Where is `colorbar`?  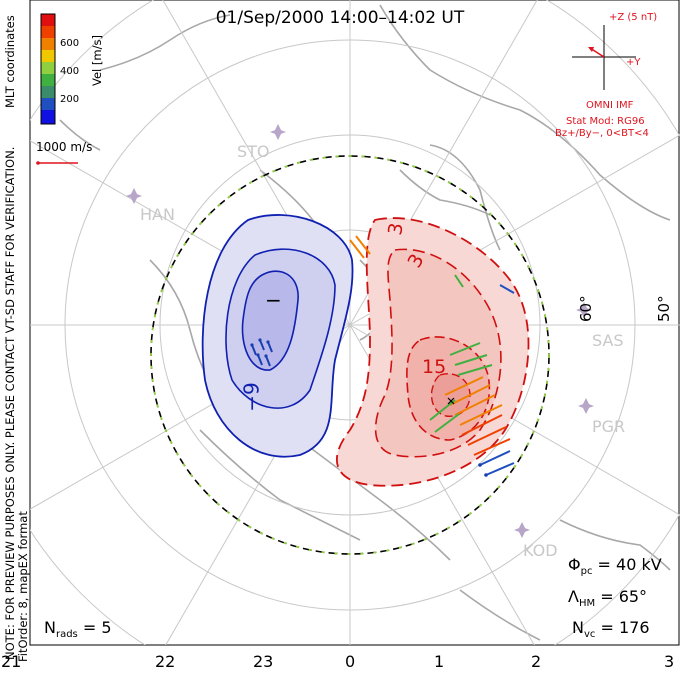
colorbar is located at coordinates (48, 69).